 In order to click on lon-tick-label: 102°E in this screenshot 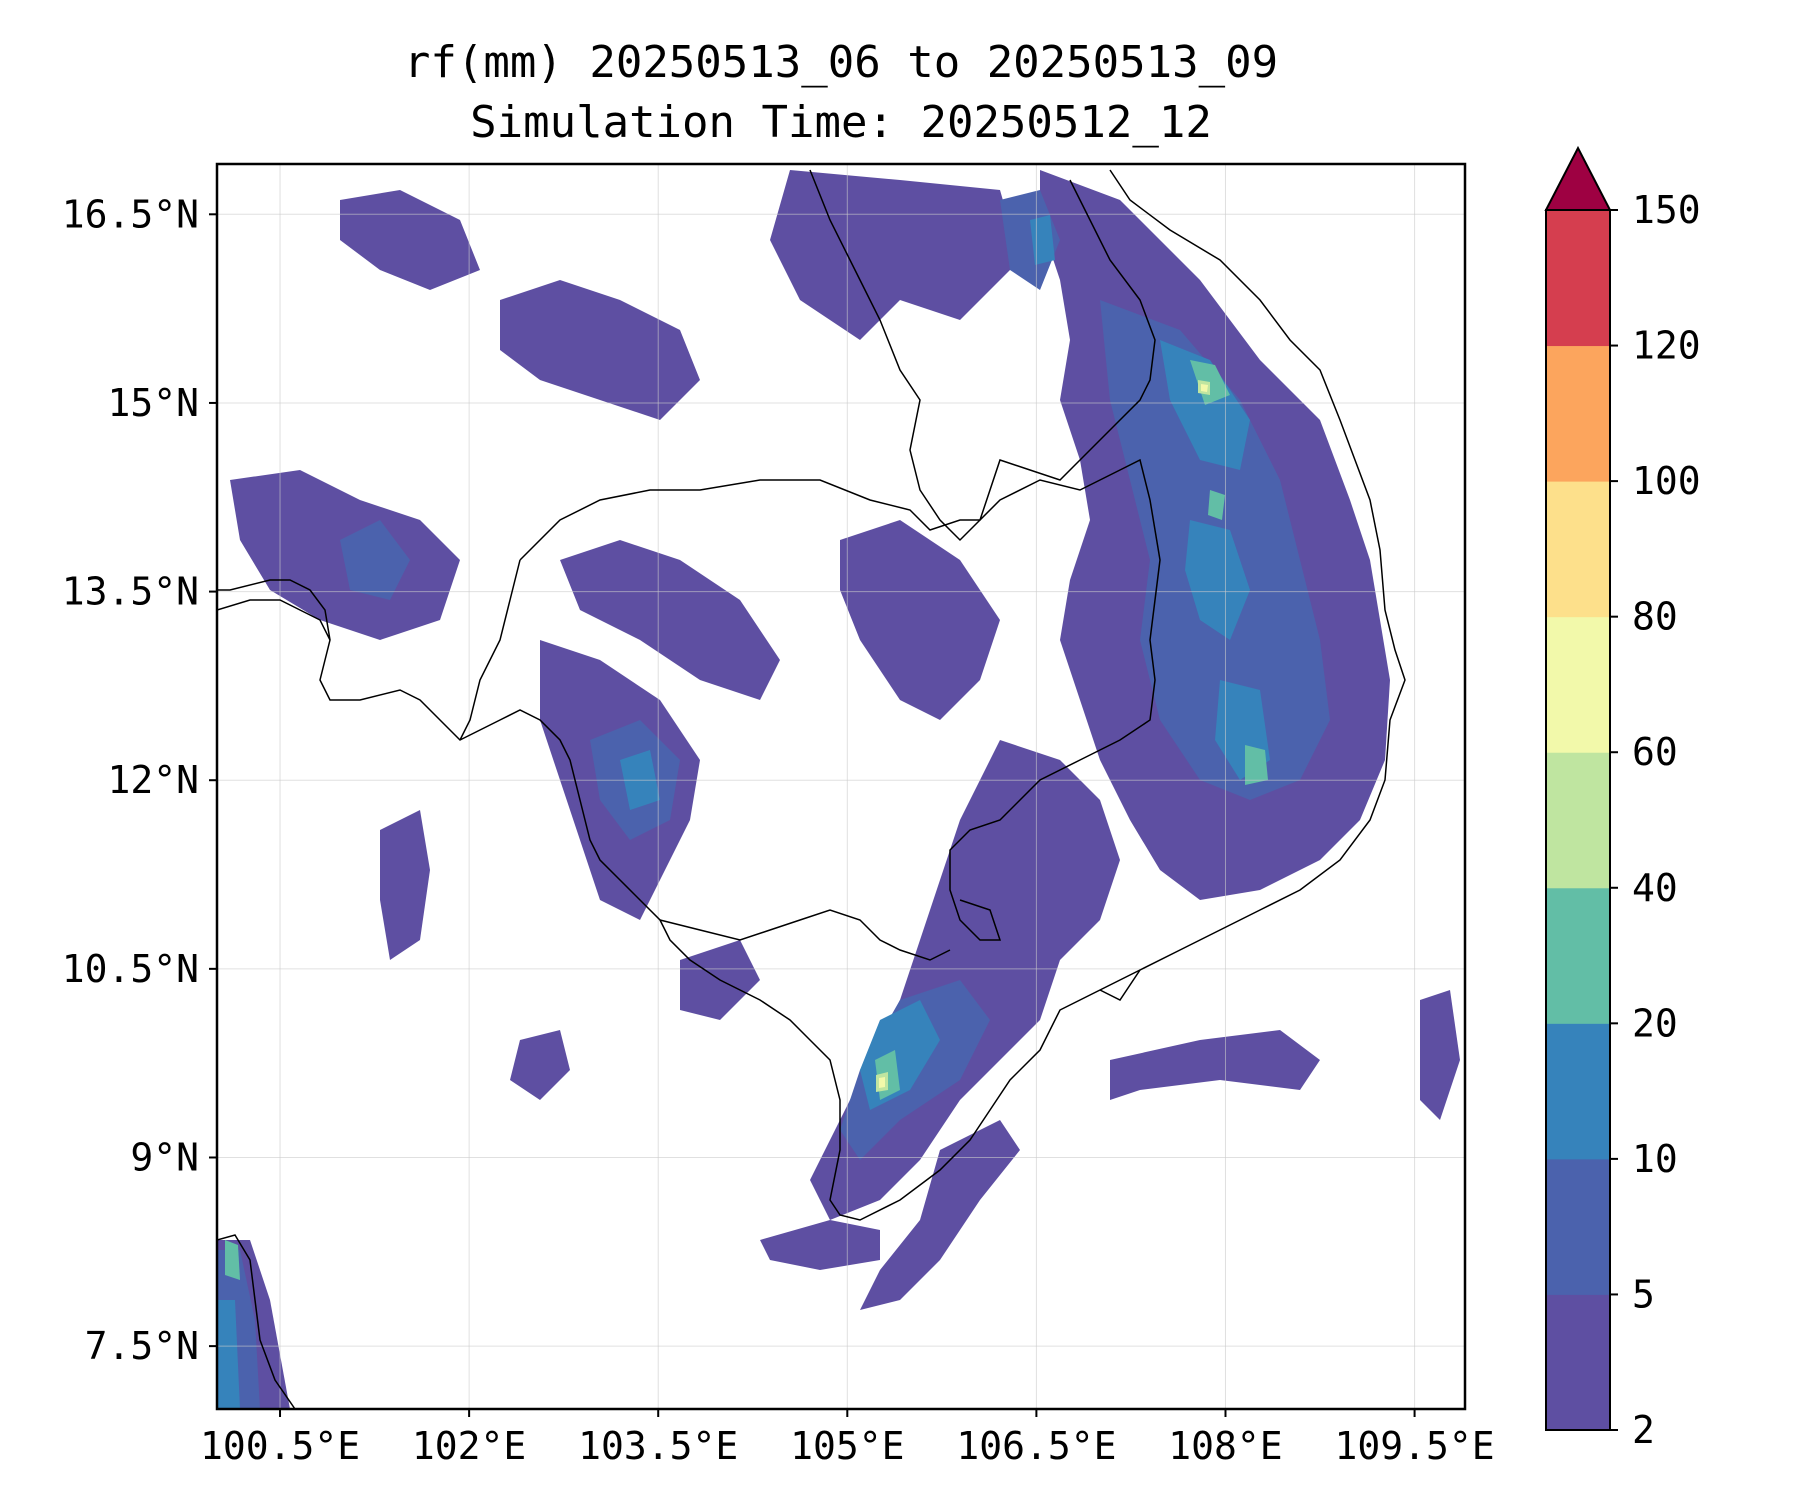, I will do `click(469, 1446)`.